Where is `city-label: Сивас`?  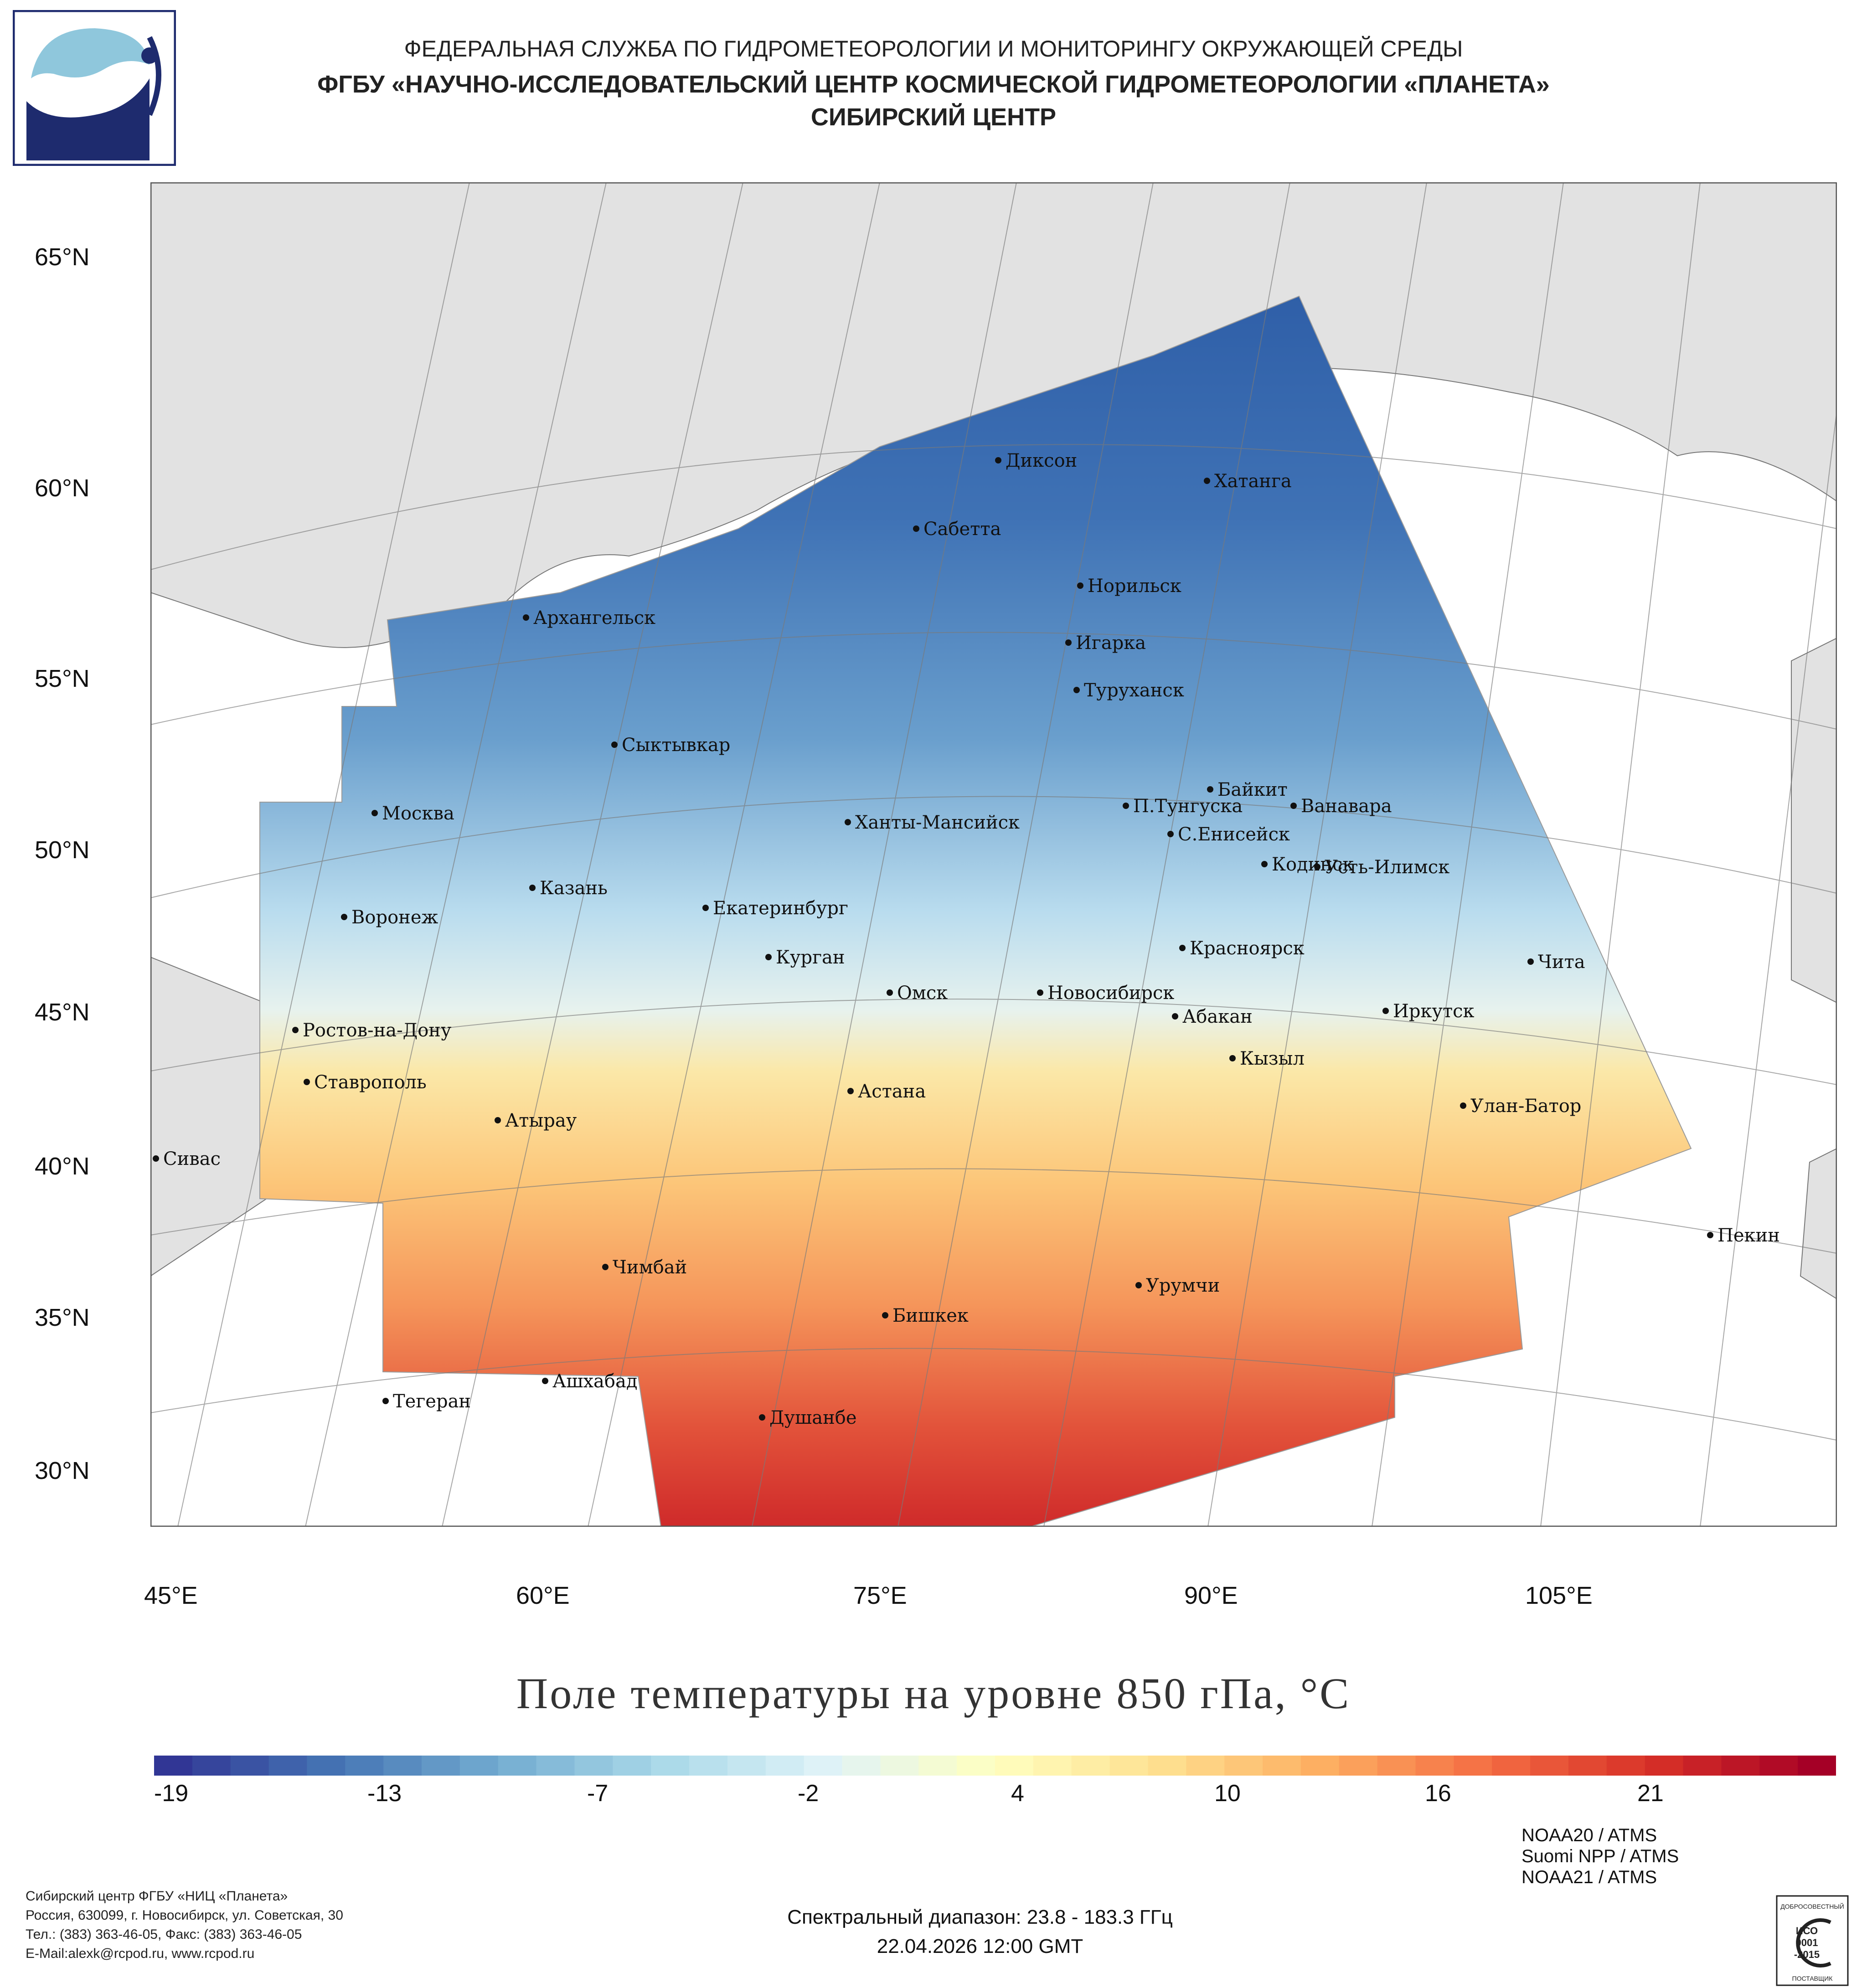
city-label: Сивас is located at coordinates (192, 1159).